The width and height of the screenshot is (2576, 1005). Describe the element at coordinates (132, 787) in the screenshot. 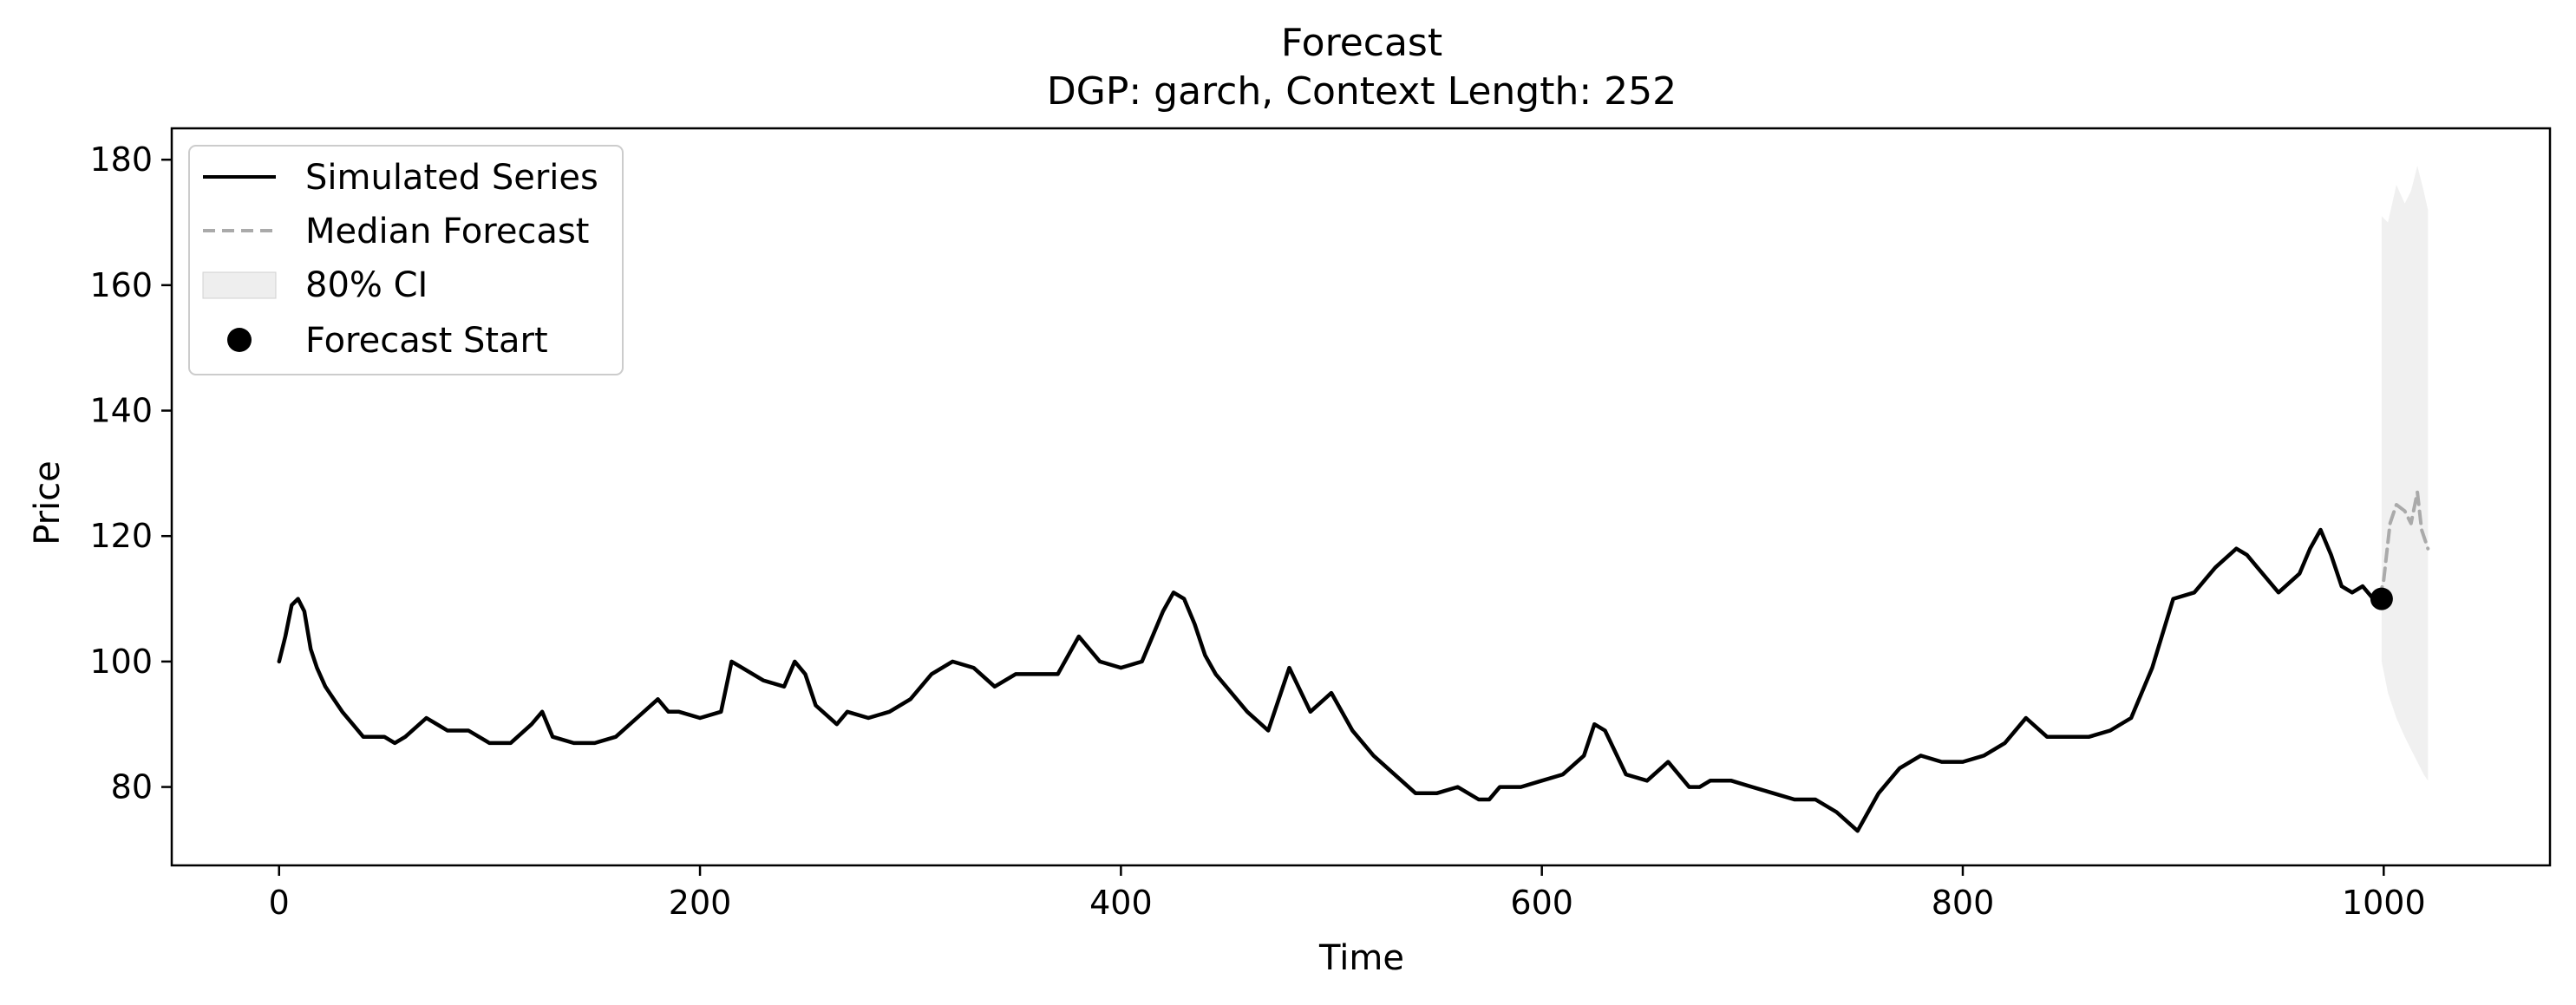

I see `y-tick-label: 80` at that location.